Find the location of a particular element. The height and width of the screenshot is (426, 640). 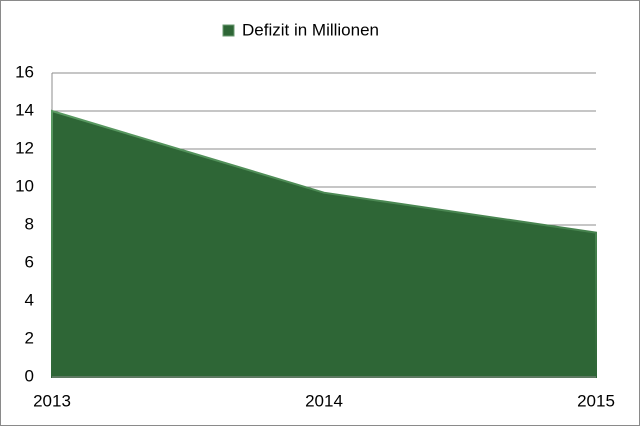

legend-label: Defizit in Millionen is located at coordinates (310, 29).